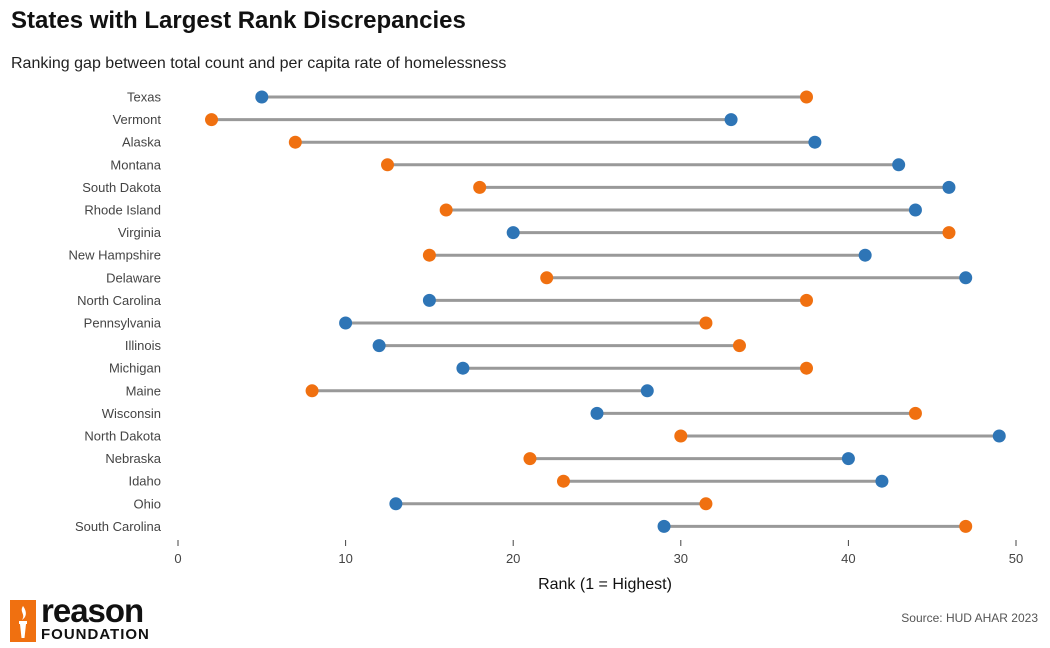 This screenshot has width=1050, height=648. What do you see at coordinates (140, 232) in the screenshot?
I see `y-tick-label: Virginia` at bounding box center [140, 232].